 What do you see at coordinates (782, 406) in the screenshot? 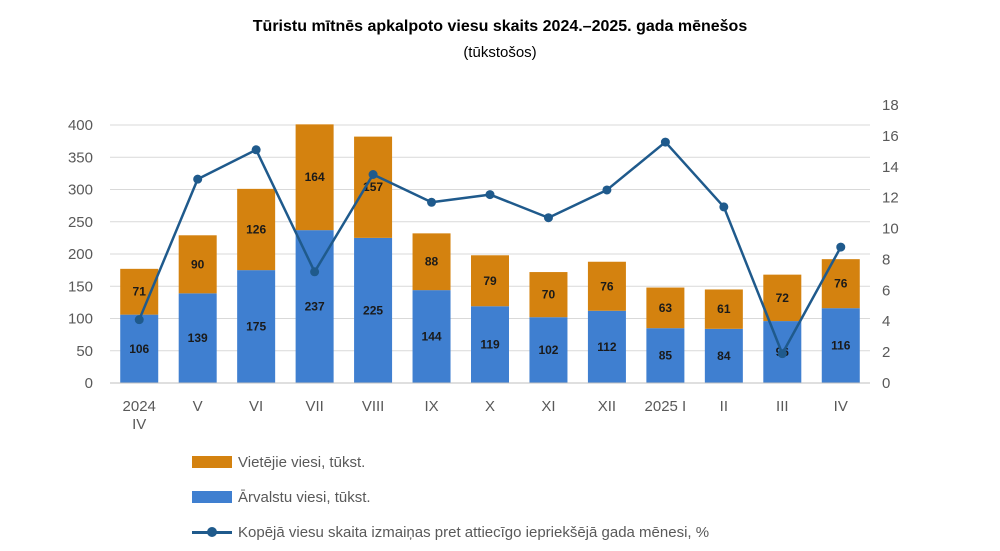
I see `x-tick-label: III` at bounding box center [782, 406].